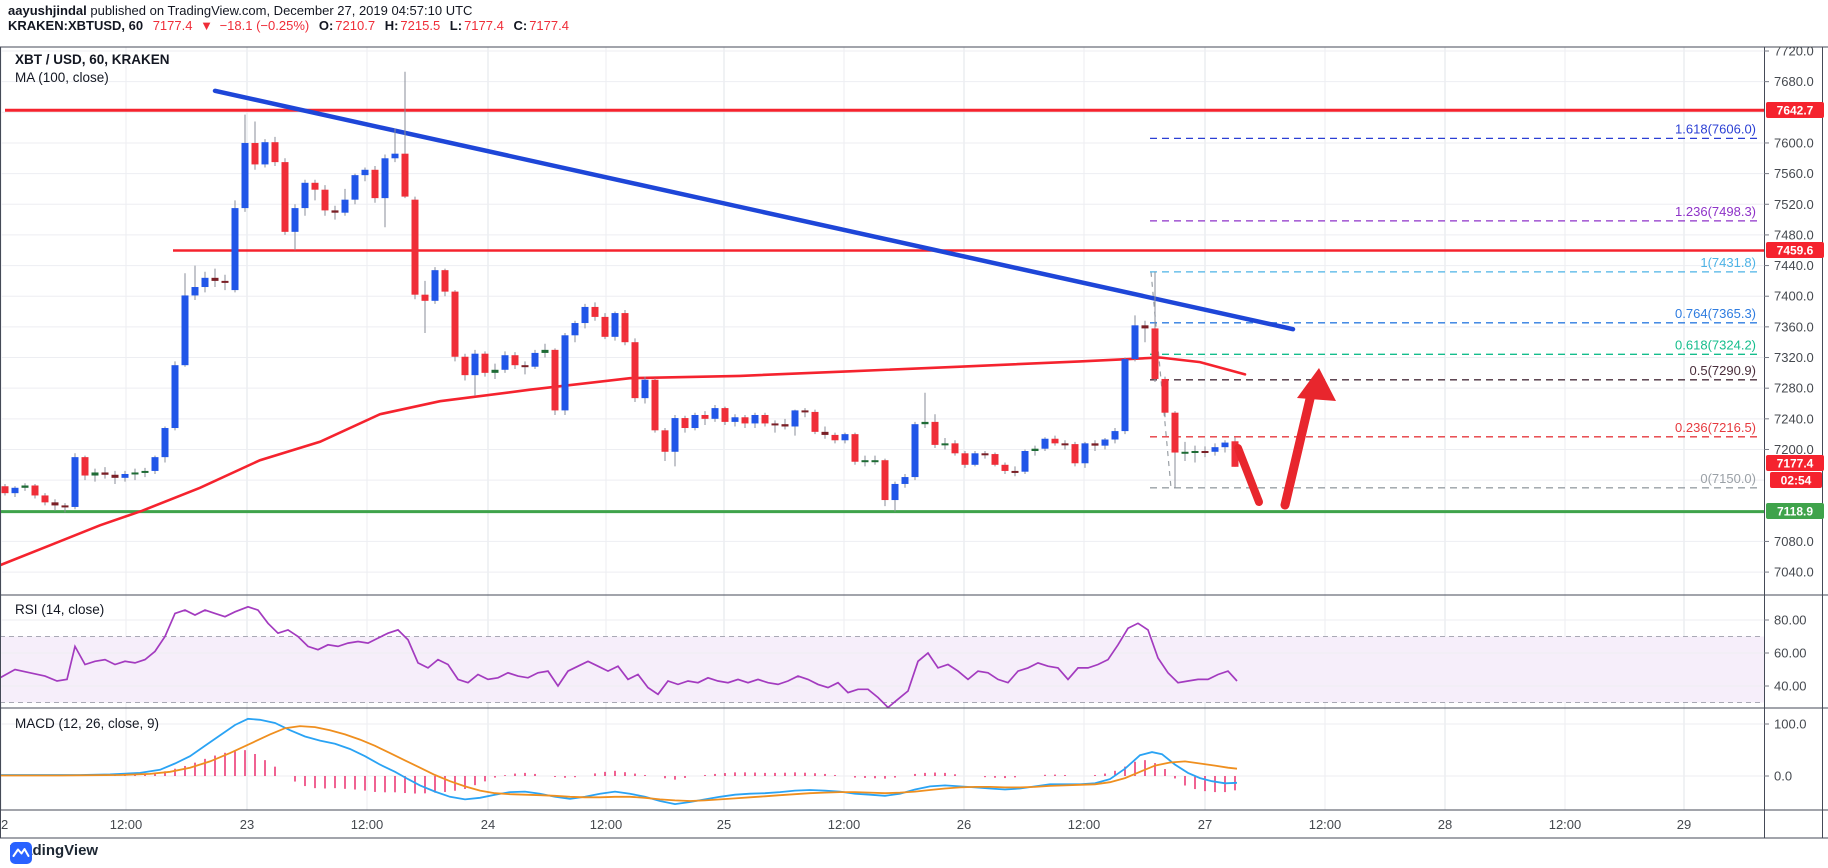  I want to click on ma-indicator-label: MA (100, close), so click(62, 77).